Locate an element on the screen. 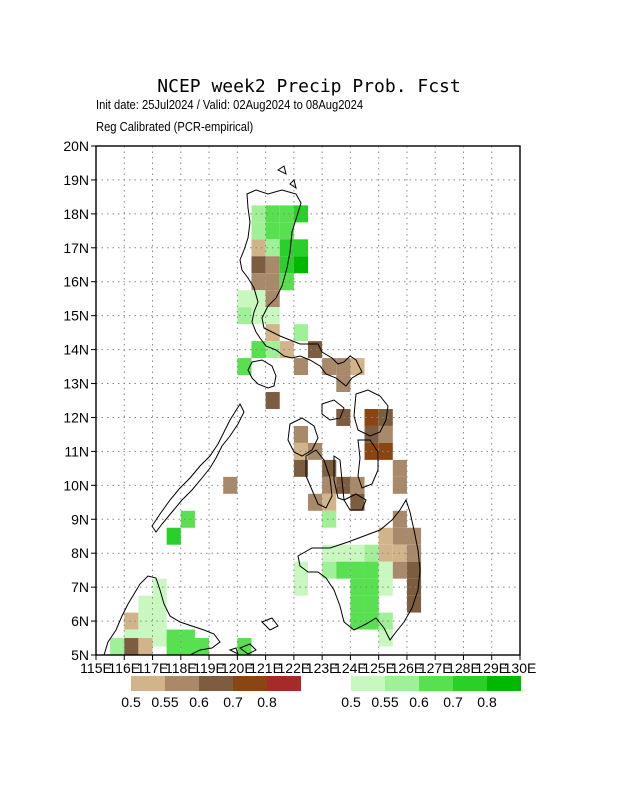 Image resolution: width=618 pixels, height=800 pixels. borneo-coast is located at coordinates (162, 615).